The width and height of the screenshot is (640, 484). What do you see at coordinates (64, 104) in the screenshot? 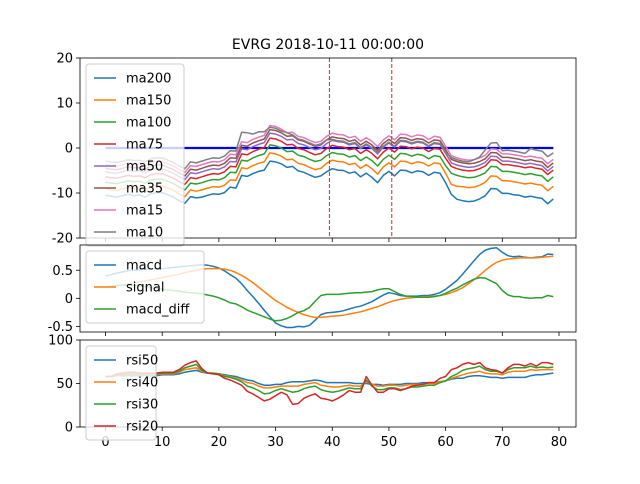
I see `y-tick-label: 10` at bounding box center [64, 104].